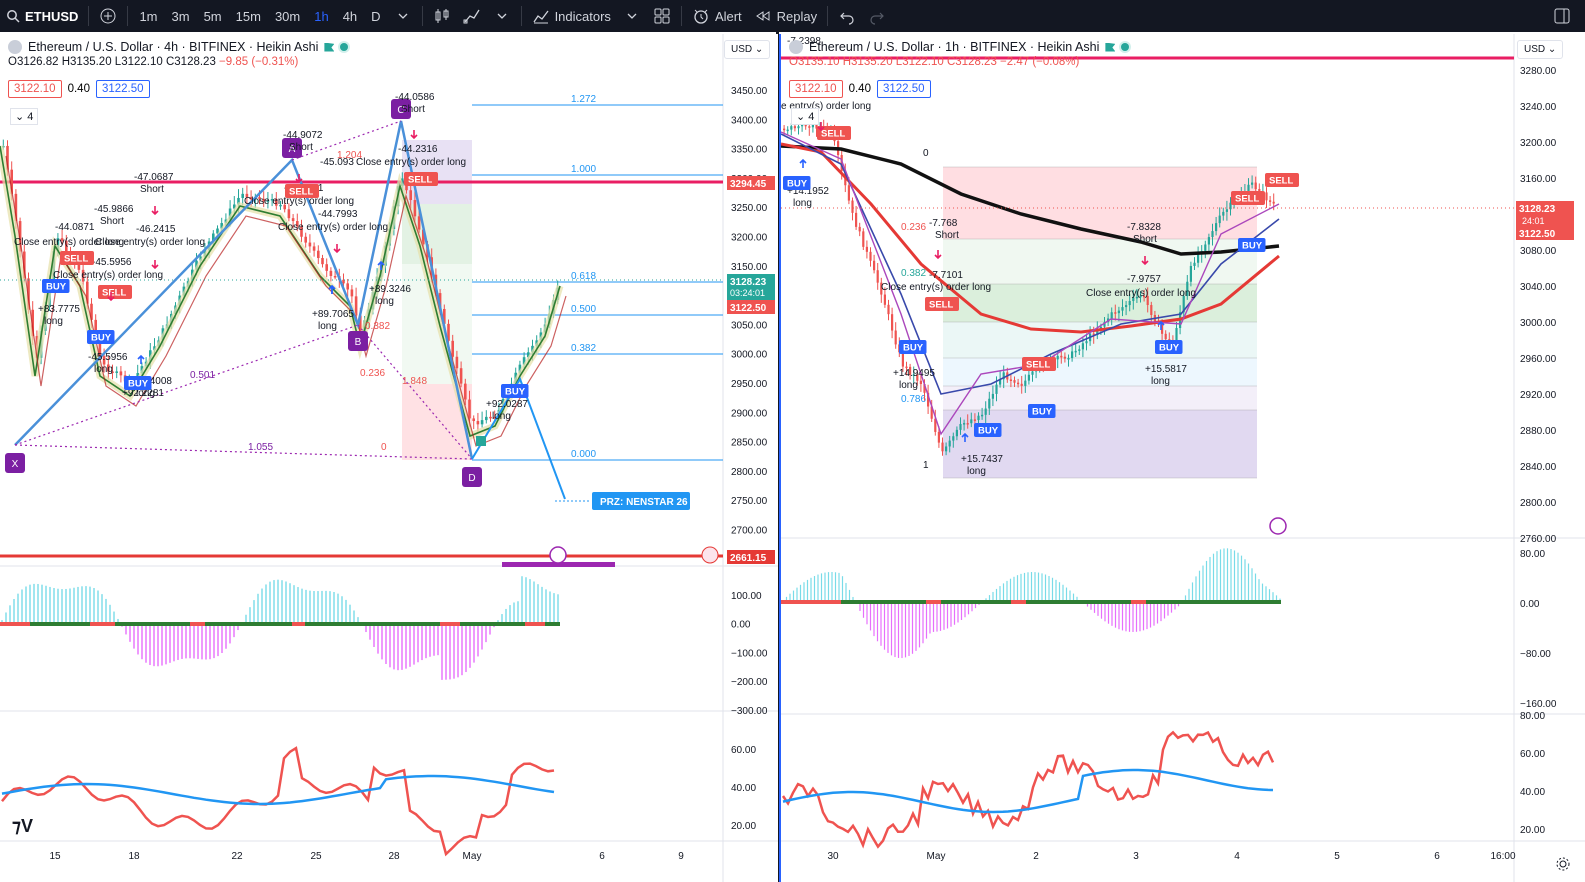 This screenshot has width=1585, height=882. Describe the element at coordinates (287, 16) in the screenshot. I see `interval-30m: 30m` at that location.